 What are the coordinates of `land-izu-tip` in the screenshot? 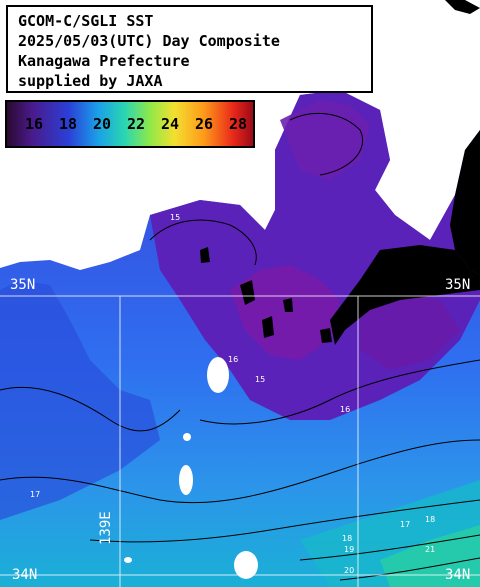 It's located at (462, 7).